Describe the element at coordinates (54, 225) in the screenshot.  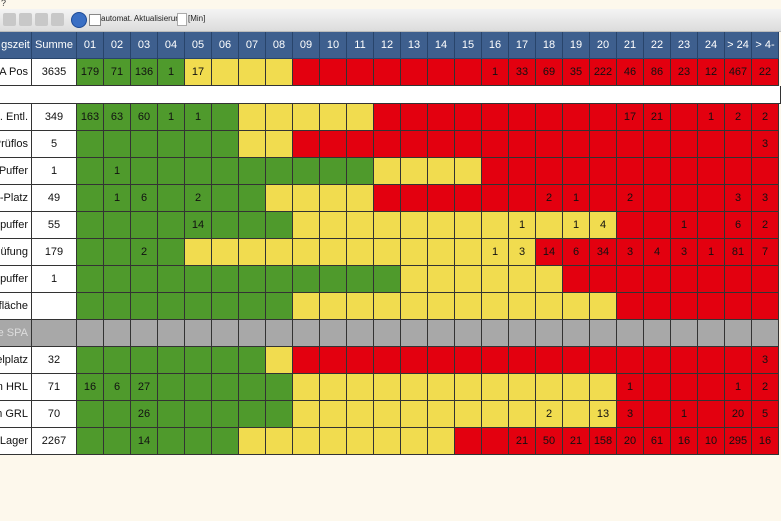
I see `row-sum: 55` at that location.